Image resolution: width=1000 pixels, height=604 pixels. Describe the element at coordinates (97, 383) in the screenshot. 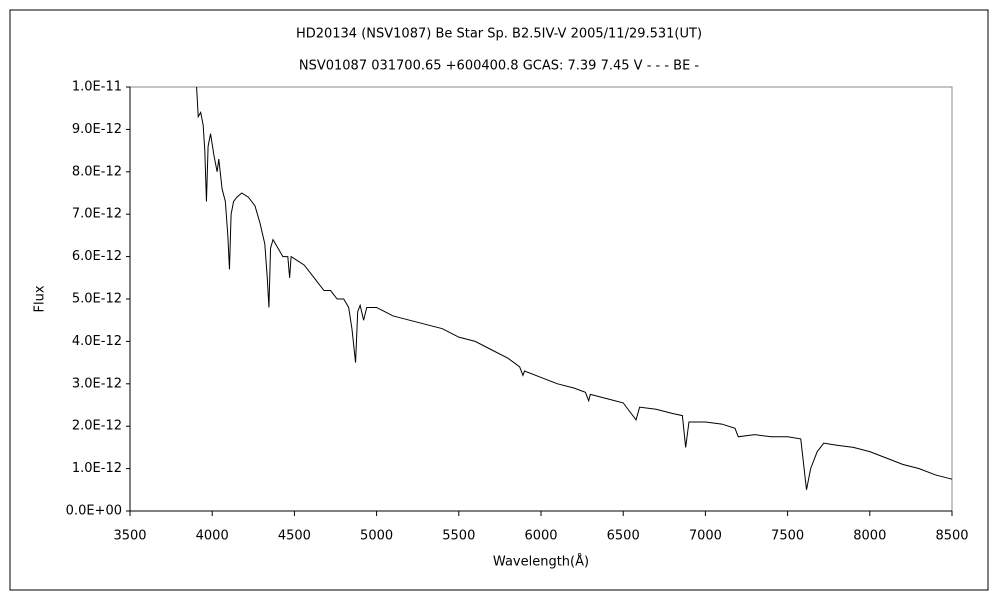

I see `y-tick-label: 3.0E-12` at that location.